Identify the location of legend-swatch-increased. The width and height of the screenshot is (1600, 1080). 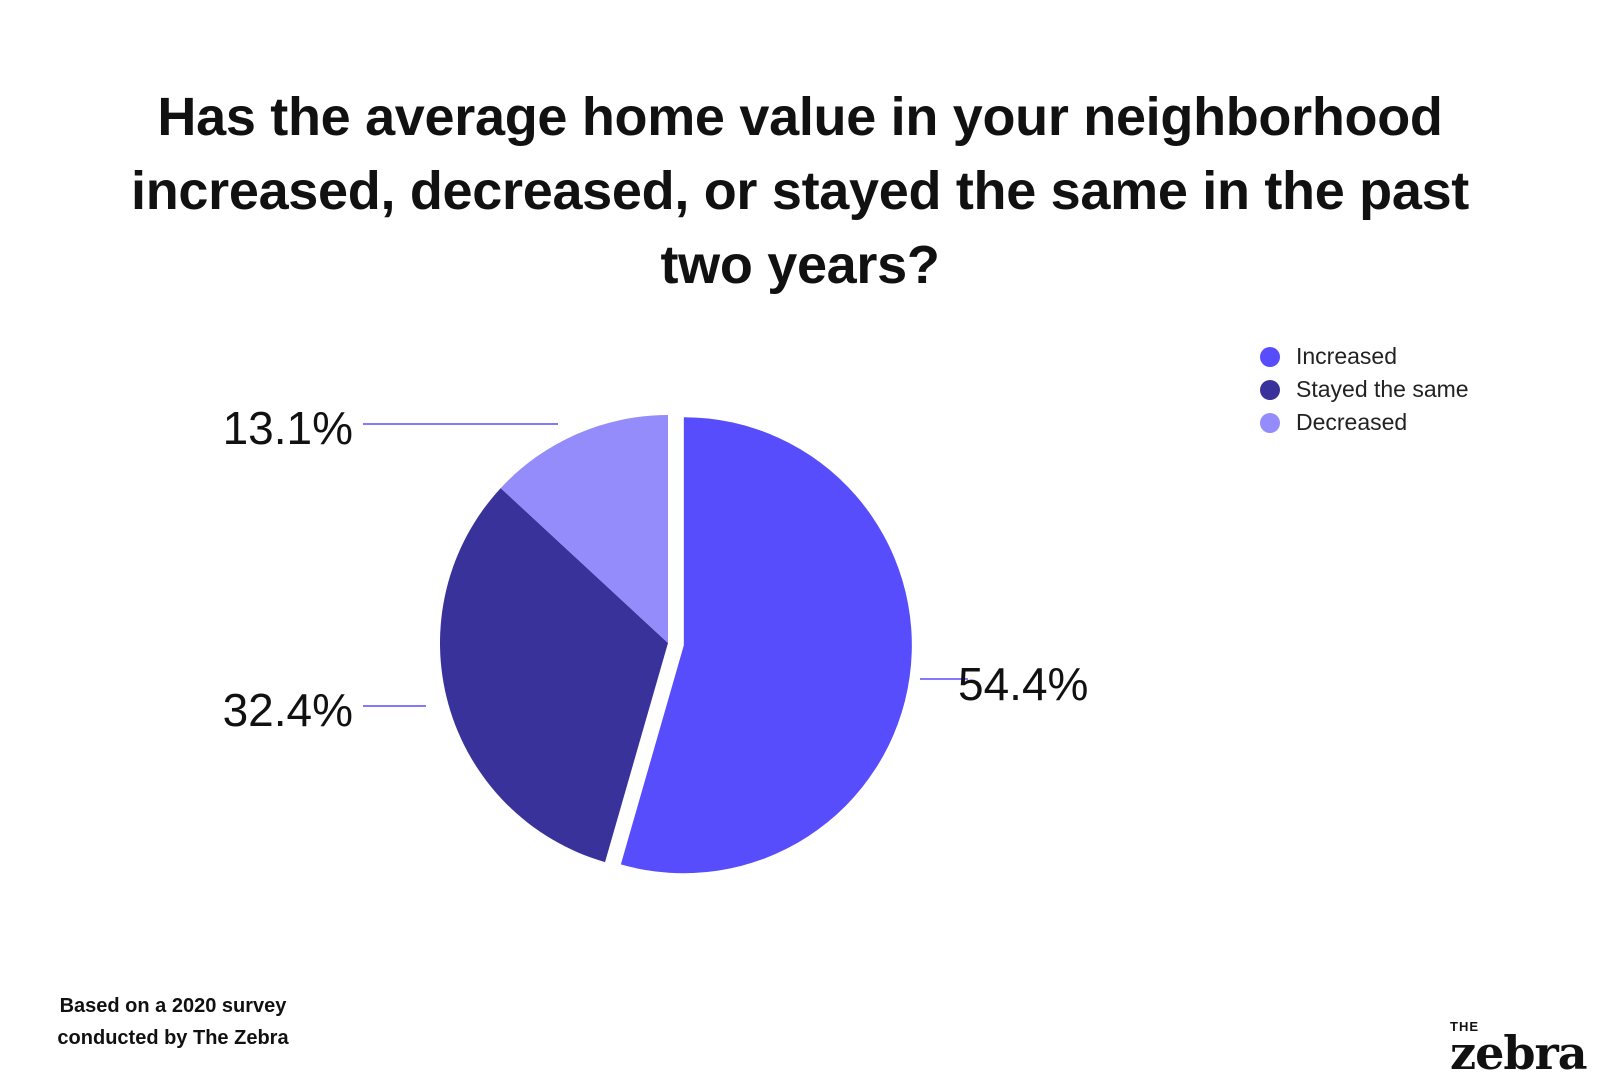
(1270, 356).